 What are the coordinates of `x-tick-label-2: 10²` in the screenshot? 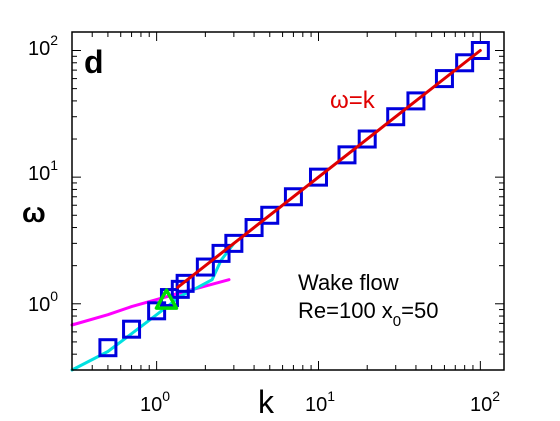 It's located at (485, 402).